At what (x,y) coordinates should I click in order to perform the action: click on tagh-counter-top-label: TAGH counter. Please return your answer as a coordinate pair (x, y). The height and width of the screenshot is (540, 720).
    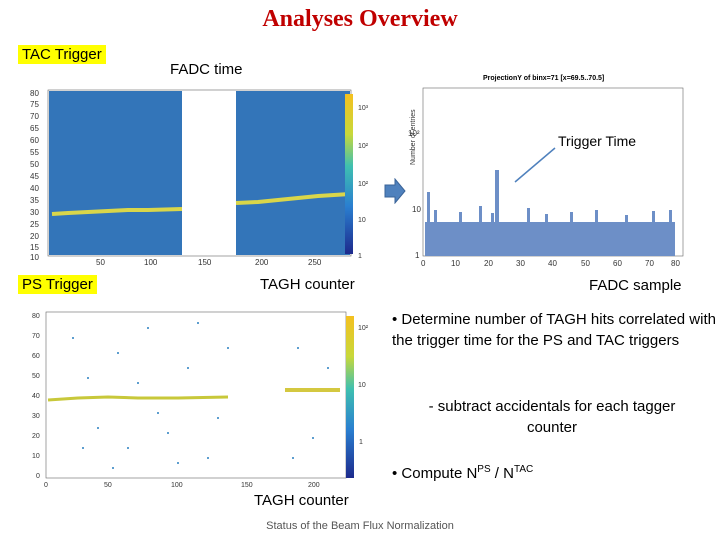
    Looking at the image, I should click on (307, 284).